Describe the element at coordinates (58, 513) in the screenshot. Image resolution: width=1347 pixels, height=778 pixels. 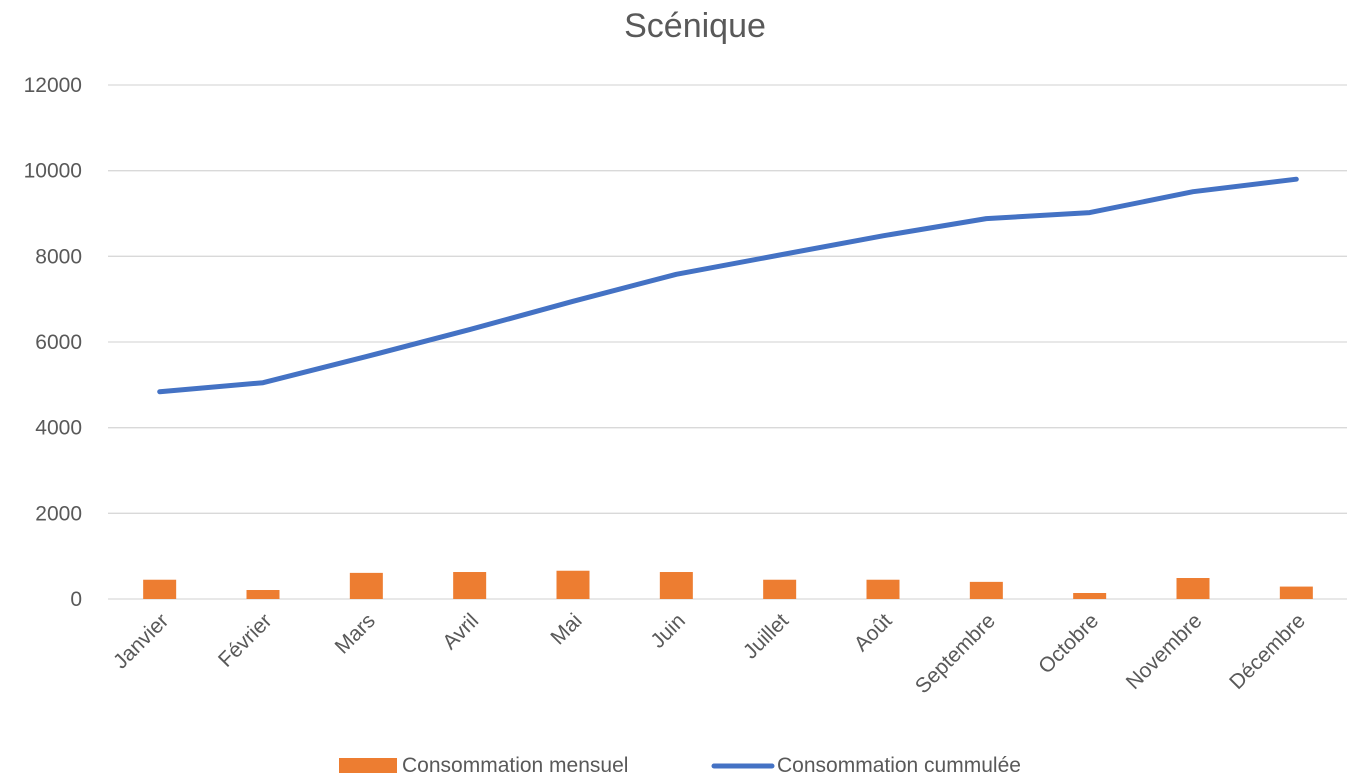
I see `y-tick-label: 2000` at that location.